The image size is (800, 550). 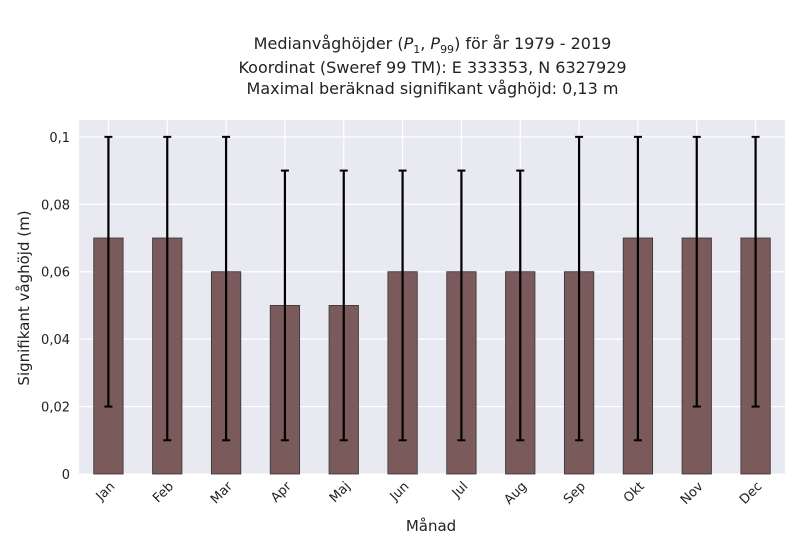 What do you see at coordinates (692, 493) in the screenshot?
I see `x-tick-label: Nov` at bounding box center [692, 493].